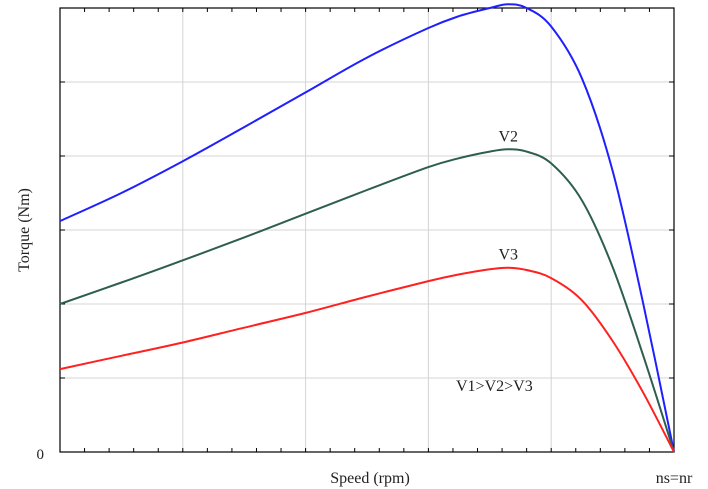 This screenshot has width=708, height=489. What do you see at coordinates (41, 455) in the screenshot?
I see `y-tick-label-zero: 0` at bounding box center [41, 455].